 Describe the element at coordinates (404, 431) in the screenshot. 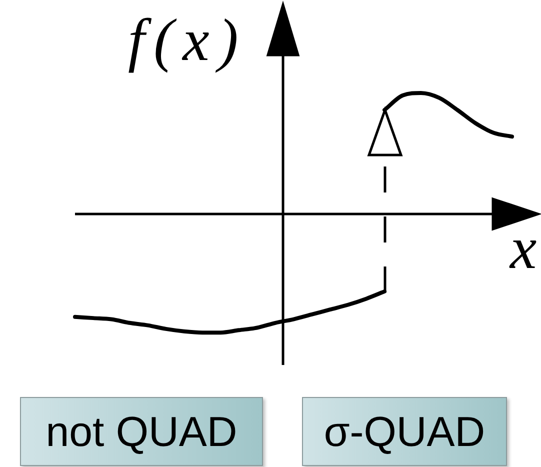

I see `label-box: σ-QUAD` at that location.